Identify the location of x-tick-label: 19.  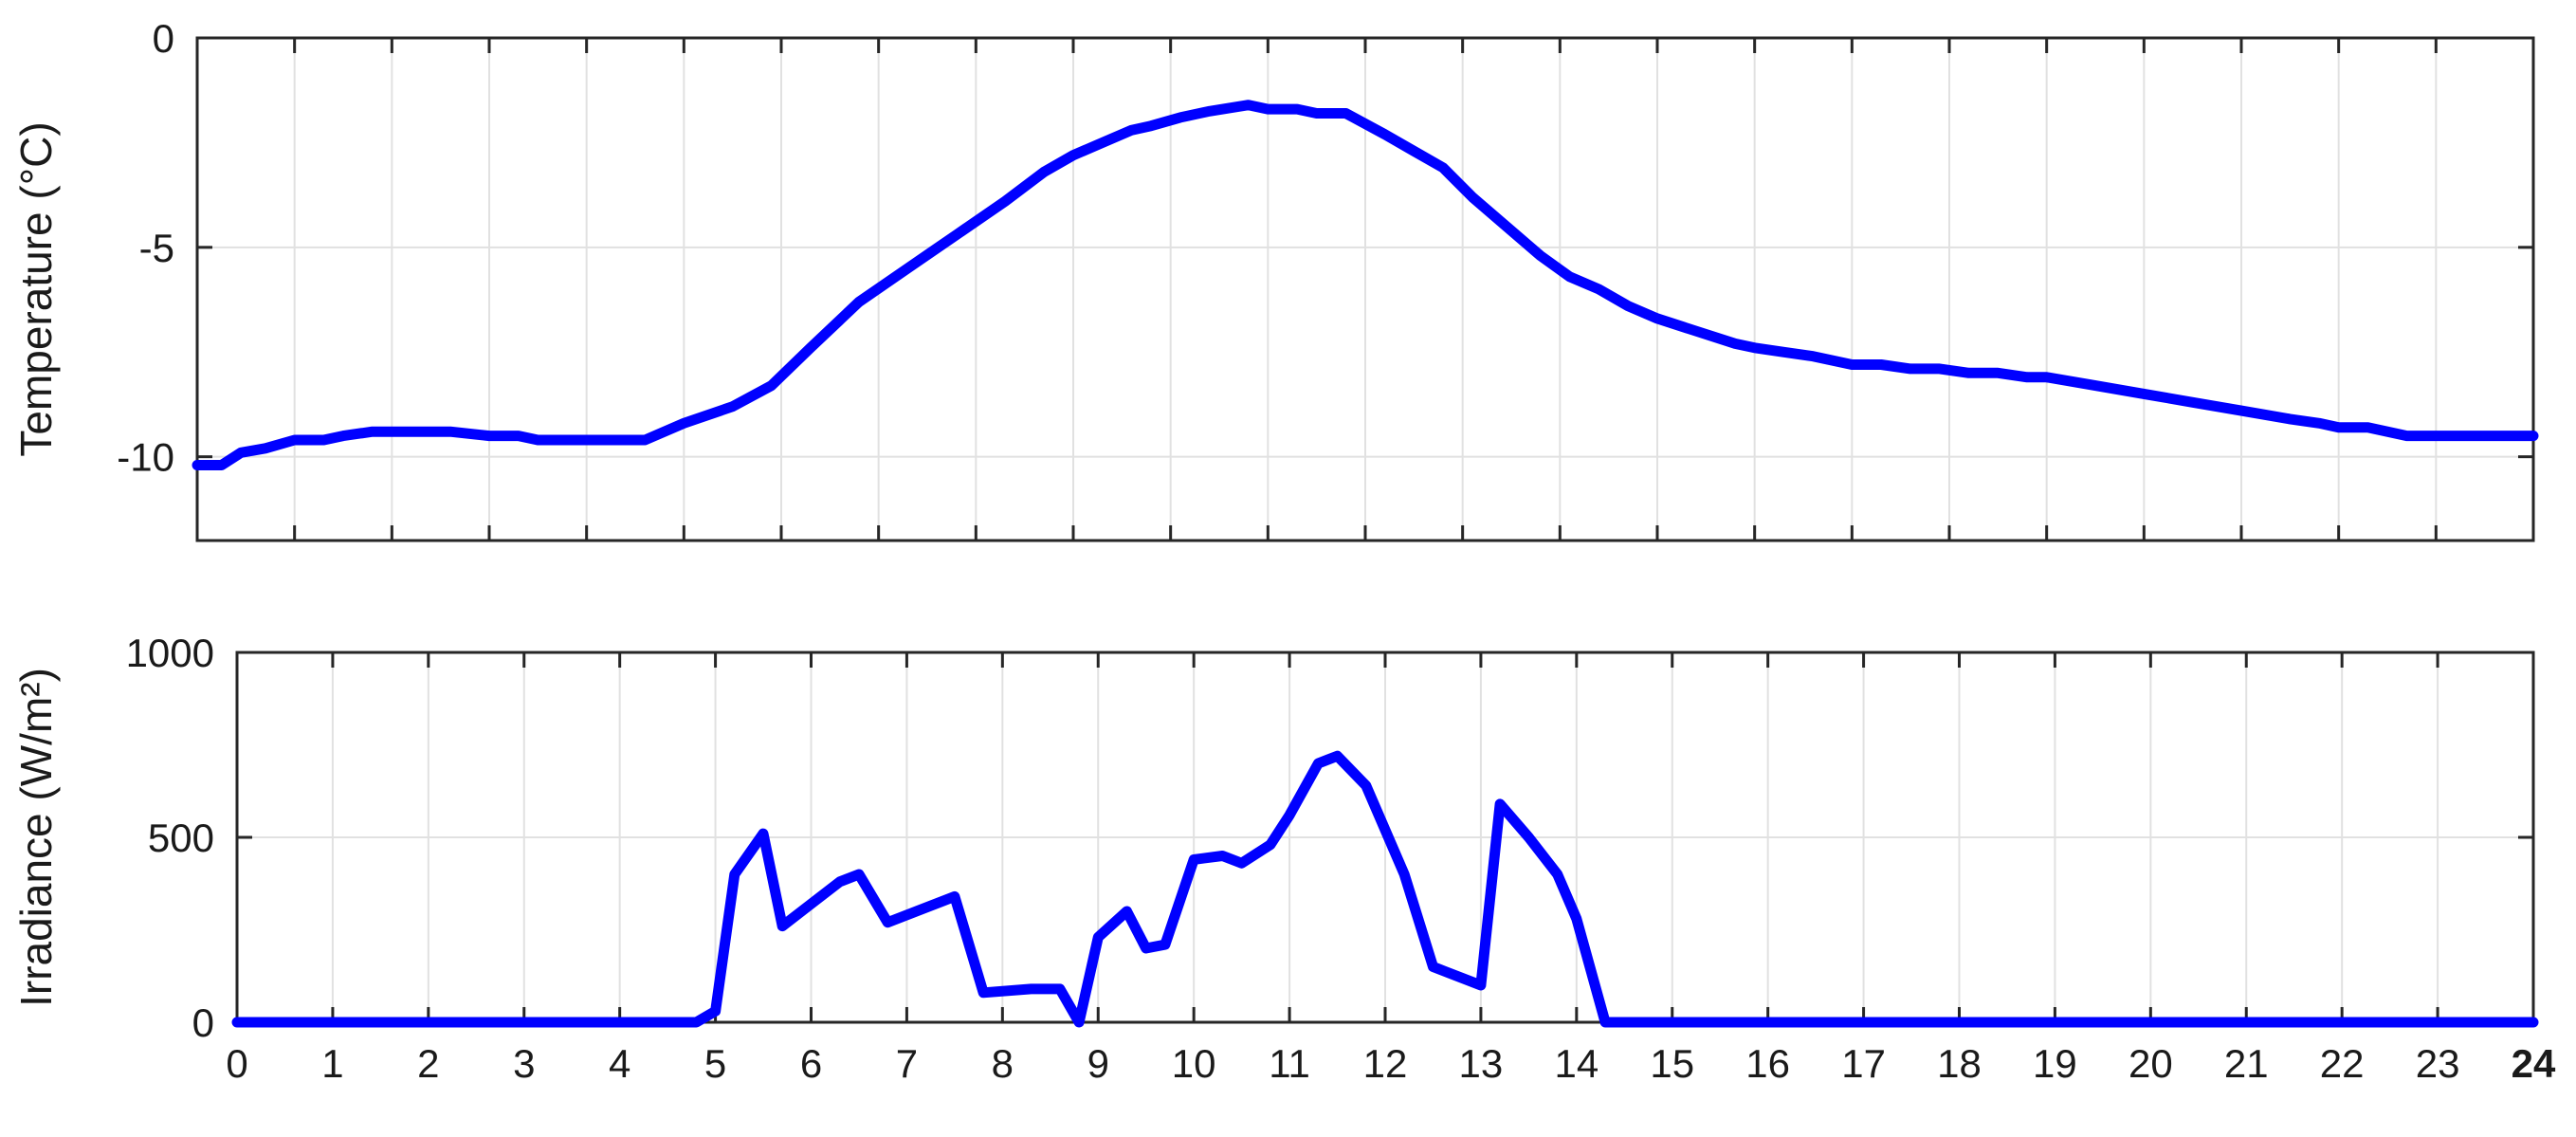
(2055, 1063).